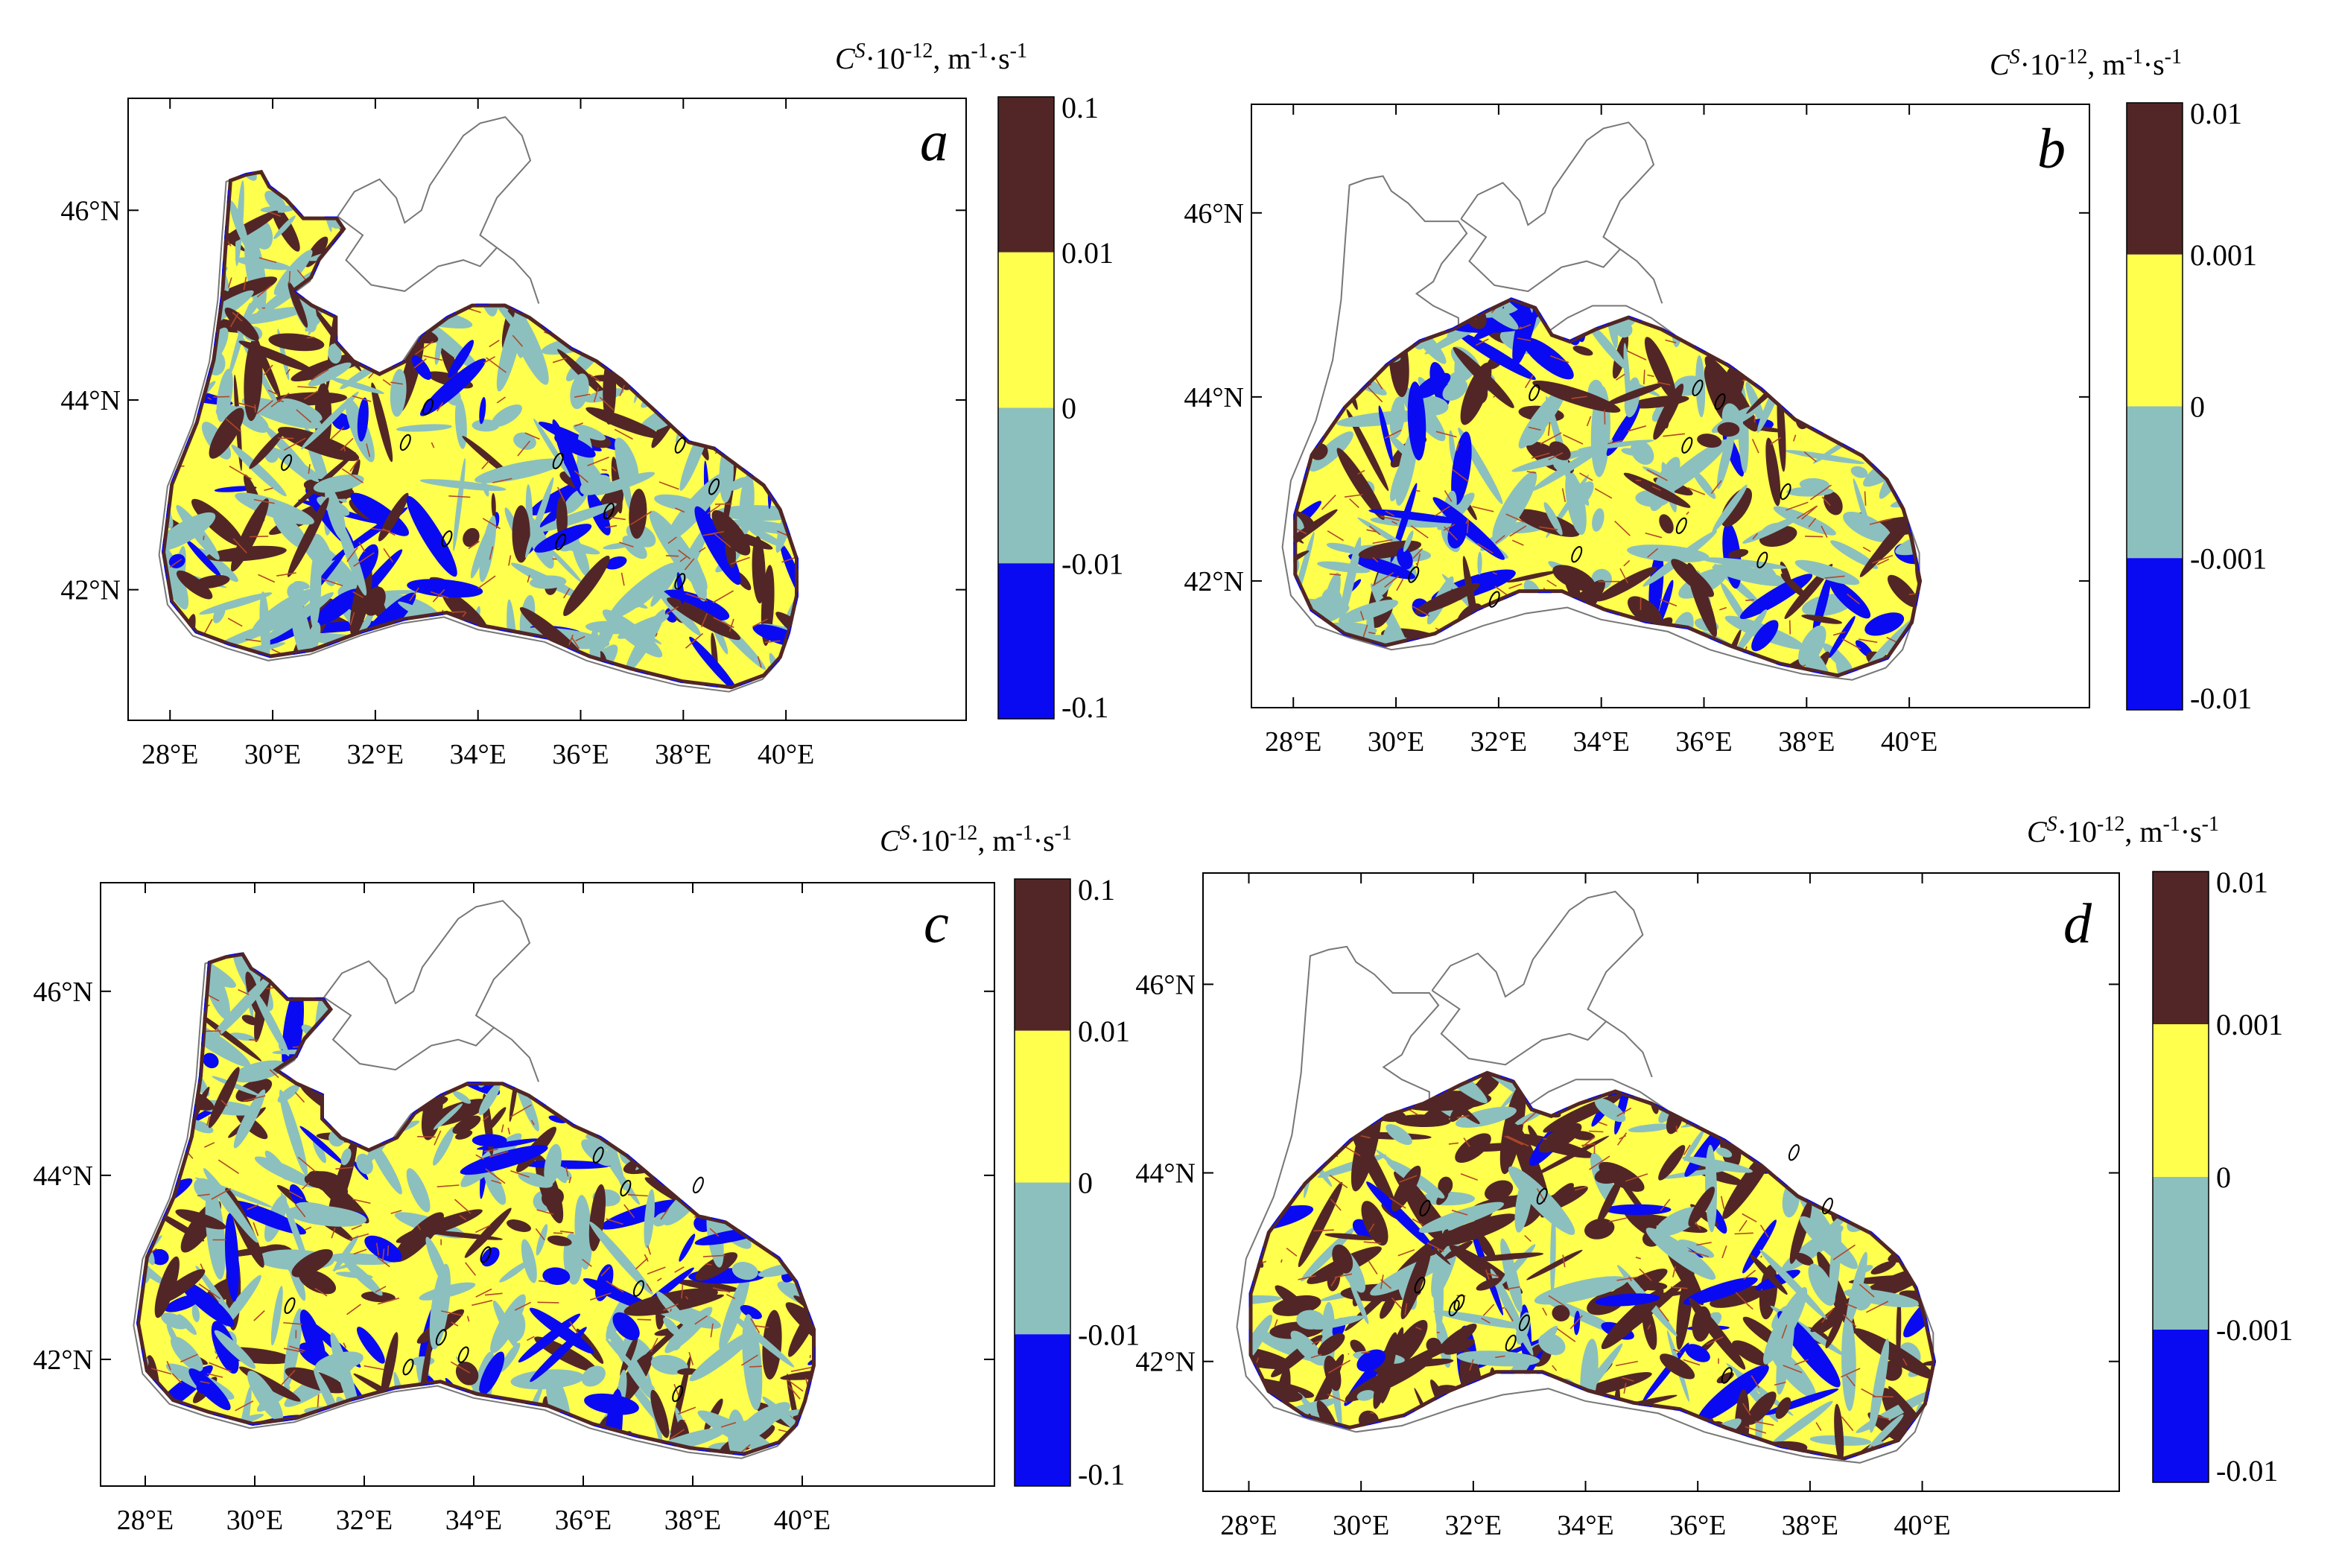 The image size is (2336, 1568). Describe the element at coordinates (490, 1141) in the screenshot. I see `field-patch` at that location.